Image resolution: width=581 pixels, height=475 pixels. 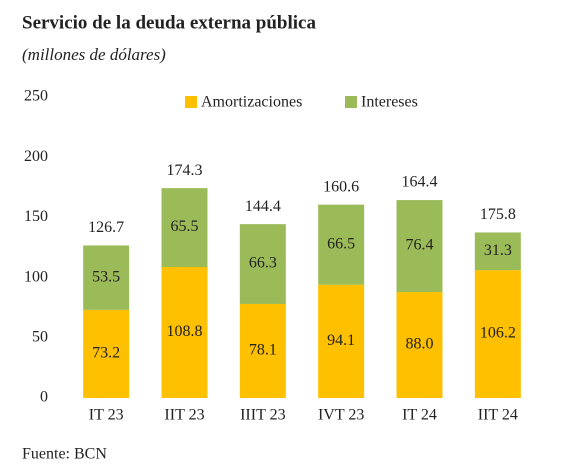 What do you see at coordinates (106, 415) in the screenshot?
I see `x-tick-label: IT 23` at bounding box center [106, 415].